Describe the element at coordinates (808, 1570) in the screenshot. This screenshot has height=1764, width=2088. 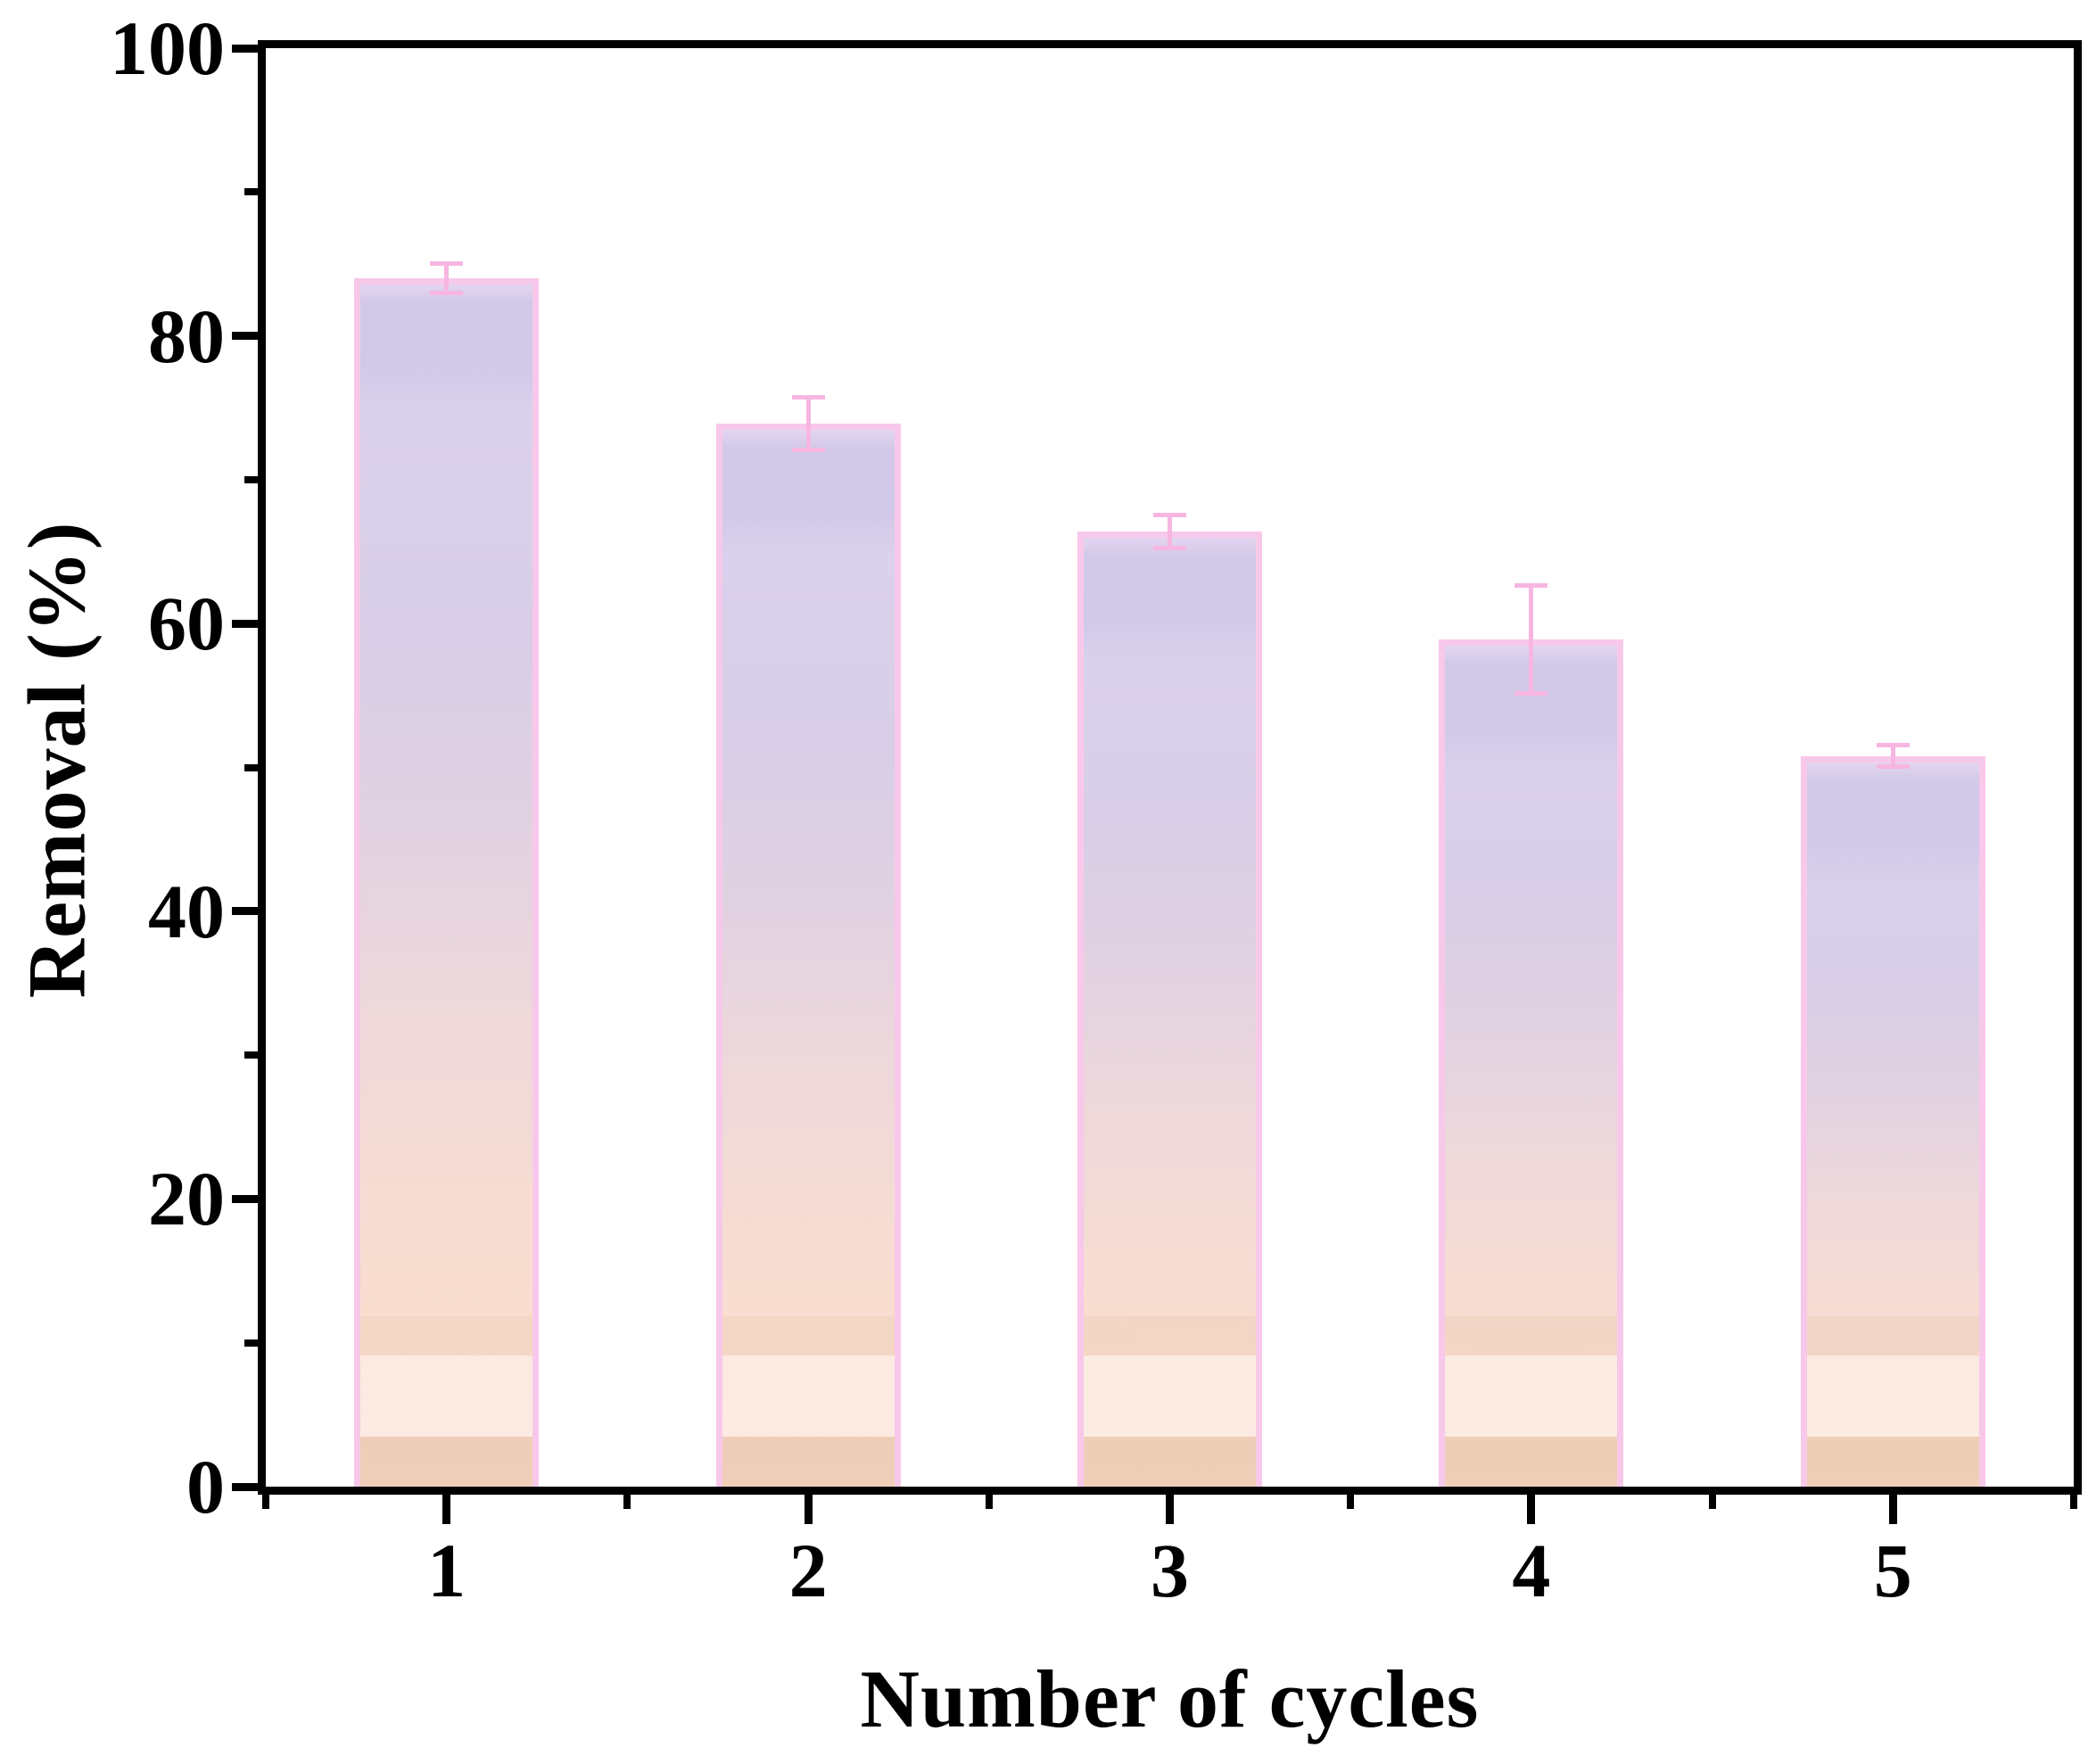
I see `x-tick-label: 2` at that location.